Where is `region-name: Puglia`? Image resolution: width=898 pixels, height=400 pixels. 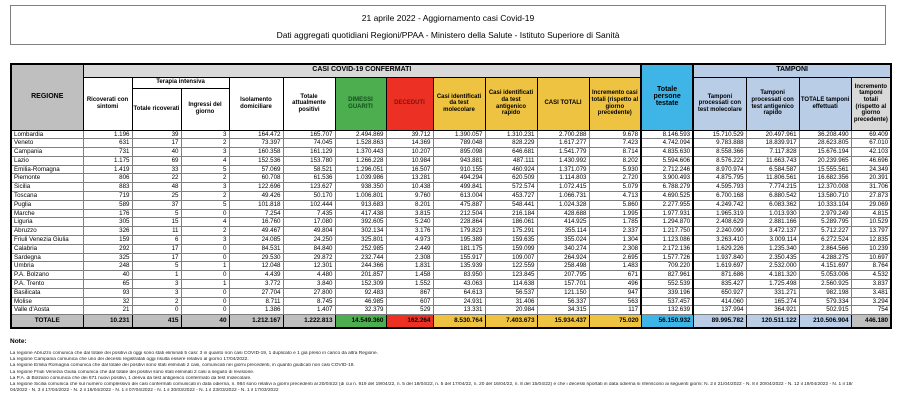 region-name: Puglia is located at coordinates (47, 204).